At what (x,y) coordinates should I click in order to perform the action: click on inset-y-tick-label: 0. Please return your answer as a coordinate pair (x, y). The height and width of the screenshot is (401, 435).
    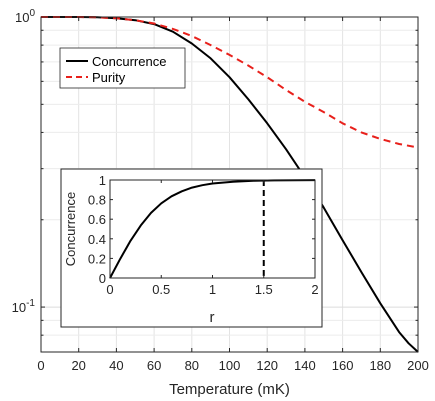
    Looking at the image, I should click on (102, 278).